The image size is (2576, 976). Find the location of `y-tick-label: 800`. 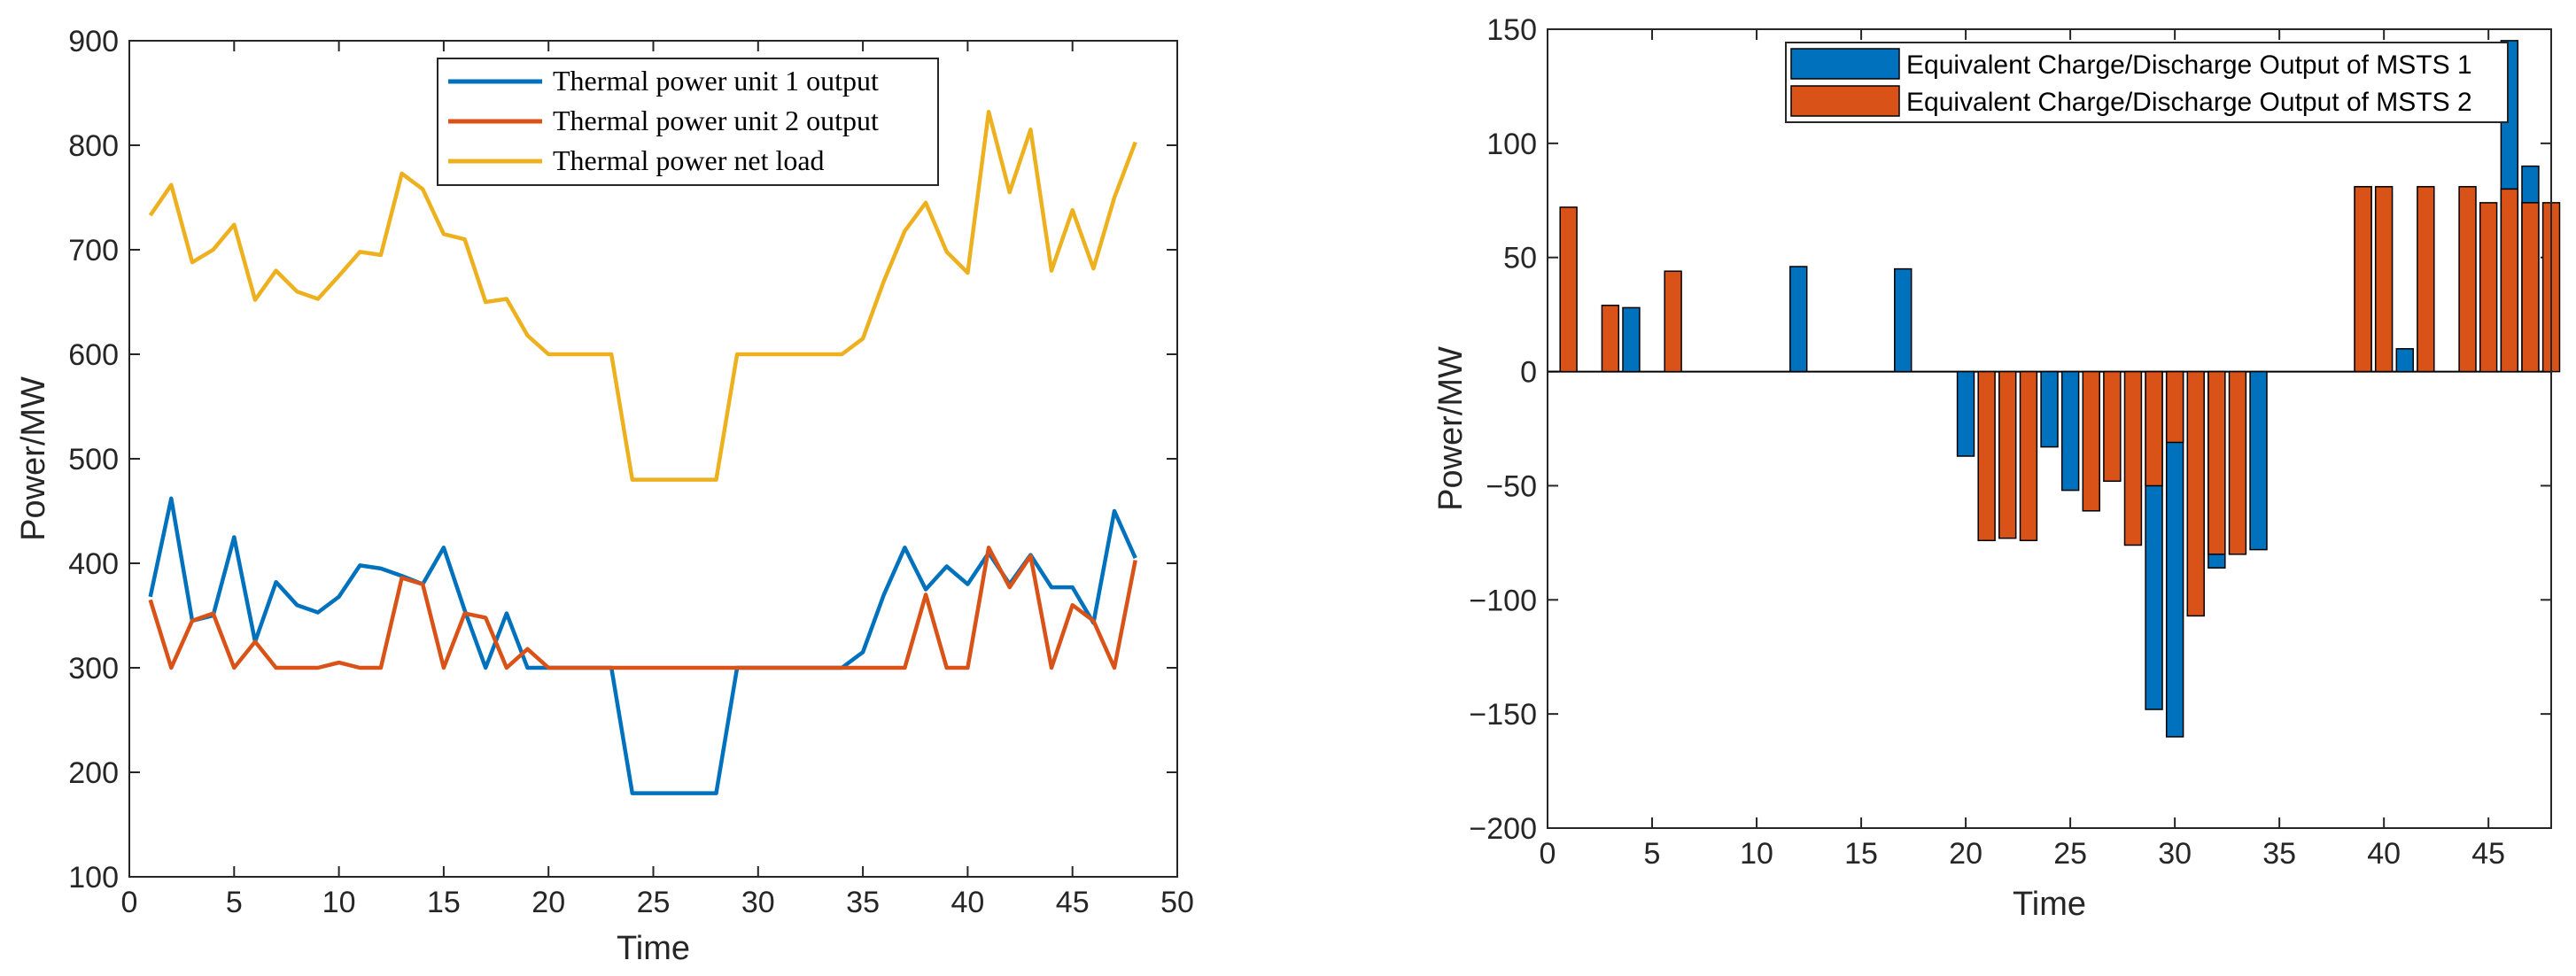

y-tick-label: 800 is located at coordinates (93, 146).